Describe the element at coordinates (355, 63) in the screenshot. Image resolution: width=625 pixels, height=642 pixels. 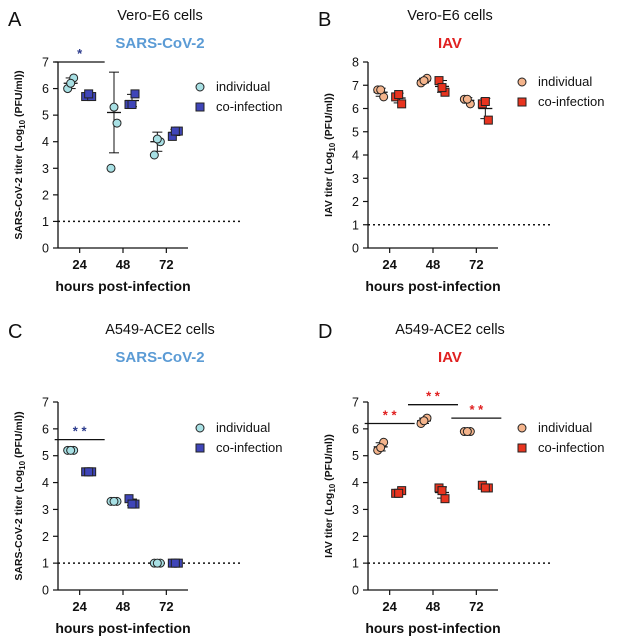
I see `y-tick-label: 8` at that location.